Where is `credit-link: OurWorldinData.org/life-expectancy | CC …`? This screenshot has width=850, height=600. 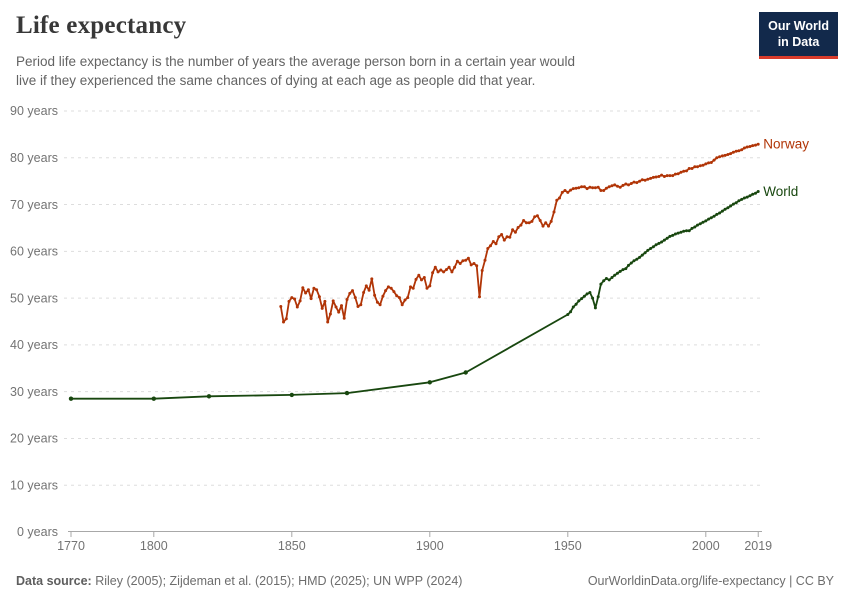
credit-link: OurWorldinData.org/life-expectancy | CC … is located at coordinates (710, 581).